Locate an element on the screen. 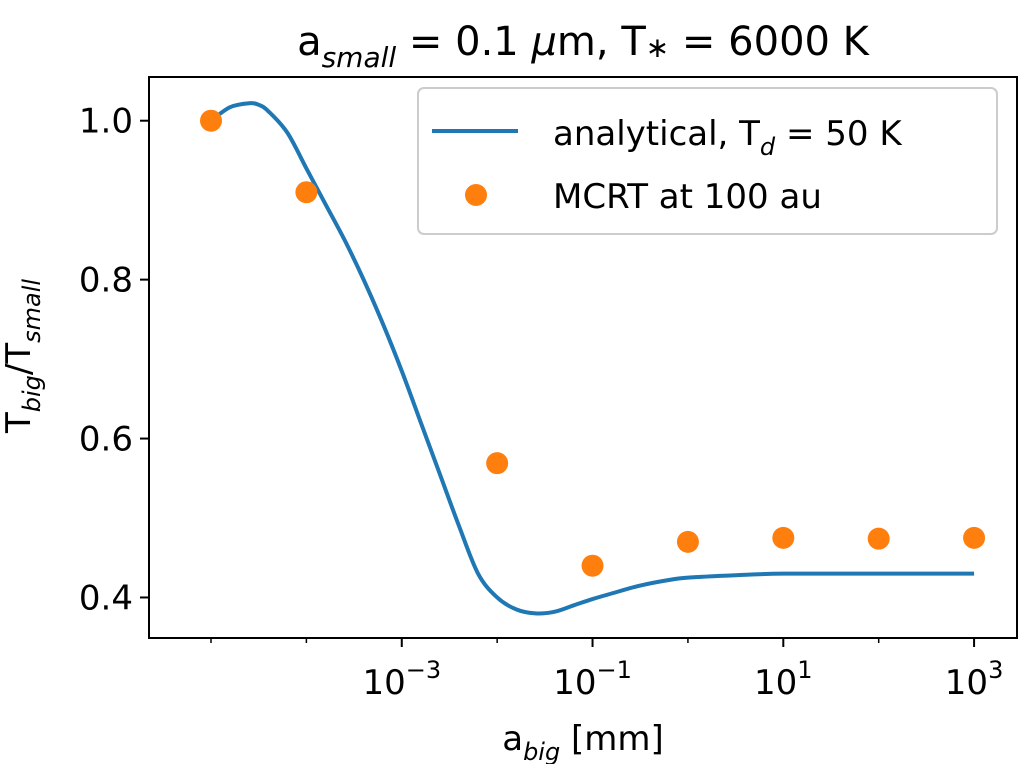  y-tick-label: 0.8 is located at coordinates (106, 281).